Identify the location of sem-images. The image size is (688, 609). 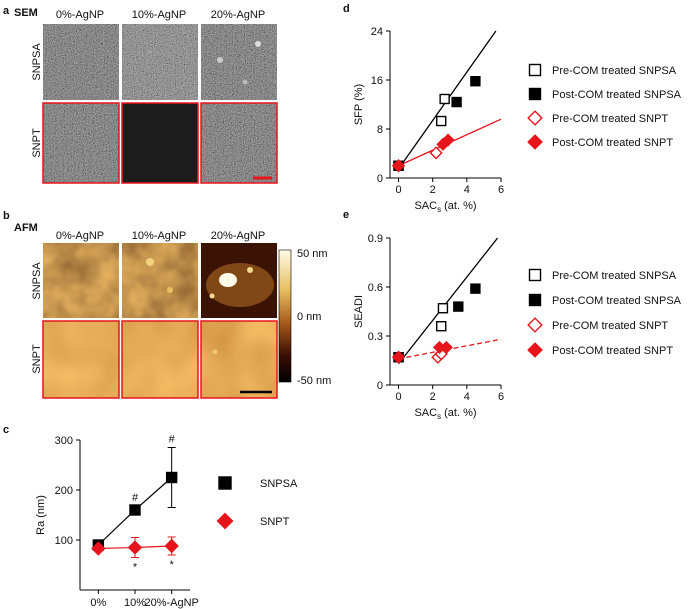
(160, 104).